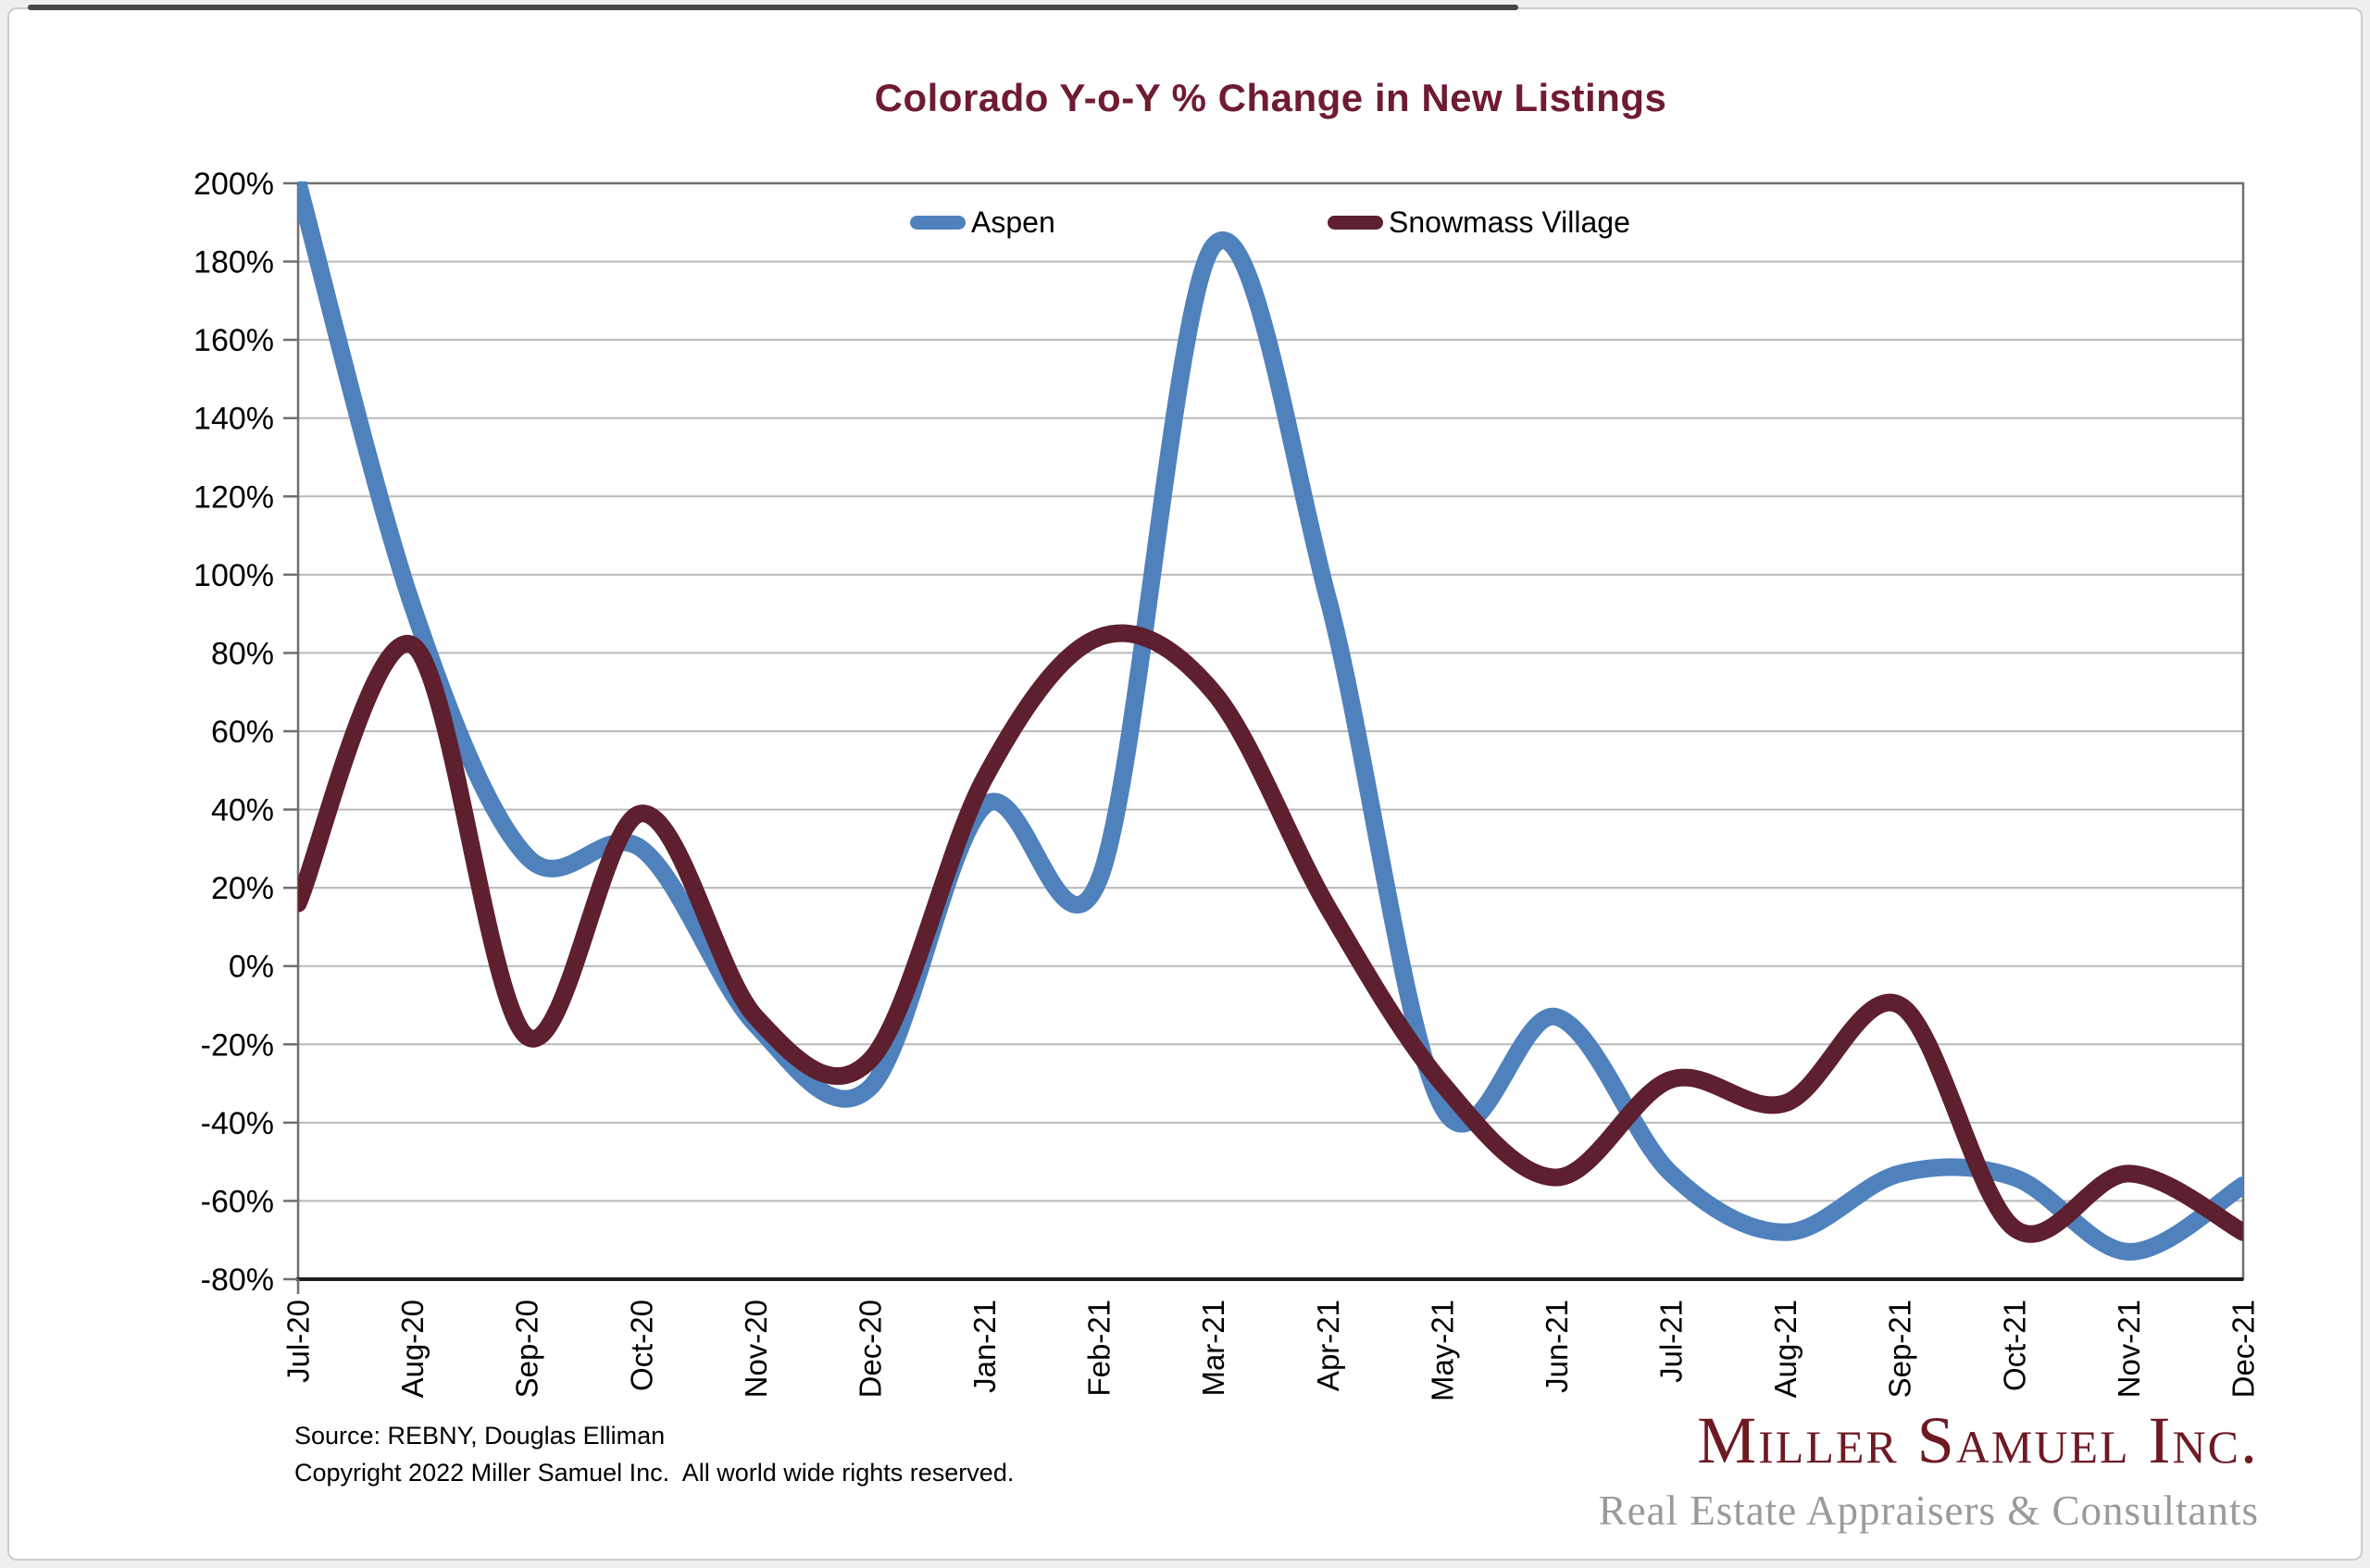 Image resolution: width=2370 pixels, height=1568 pixels. I want to click on y-axis-label: 120%, so click(233, 497).